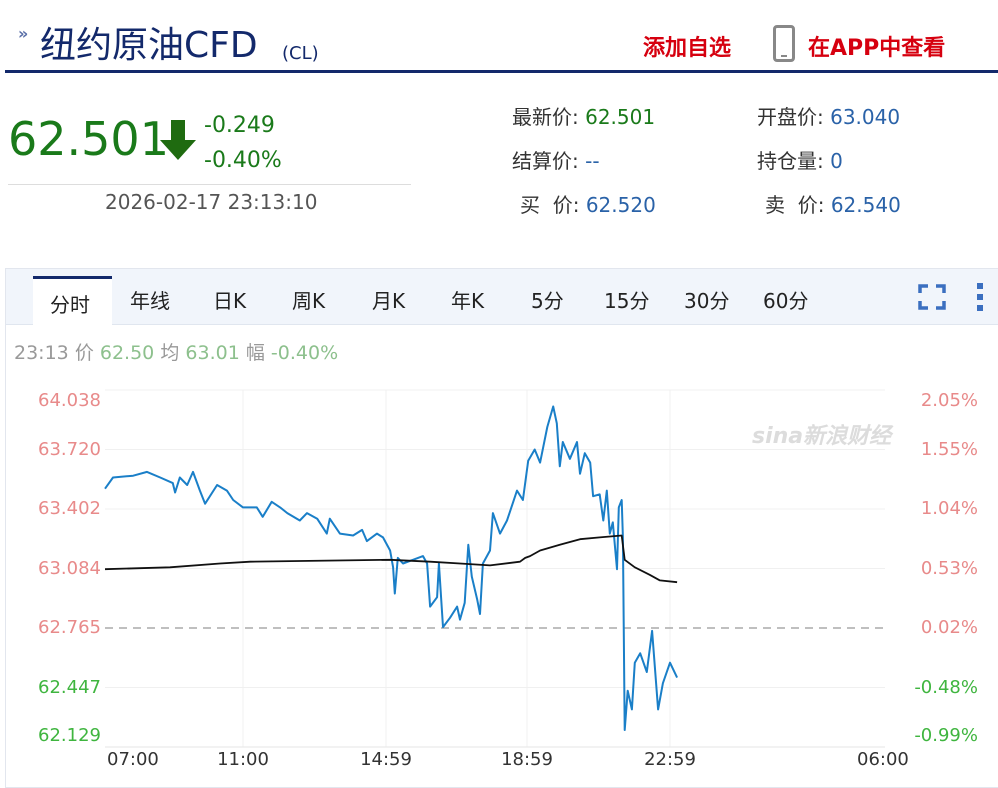 Image resolution: width=998 pixels, height=788 pixels. I want to click on info-price-label: 价, so click(84, 353).